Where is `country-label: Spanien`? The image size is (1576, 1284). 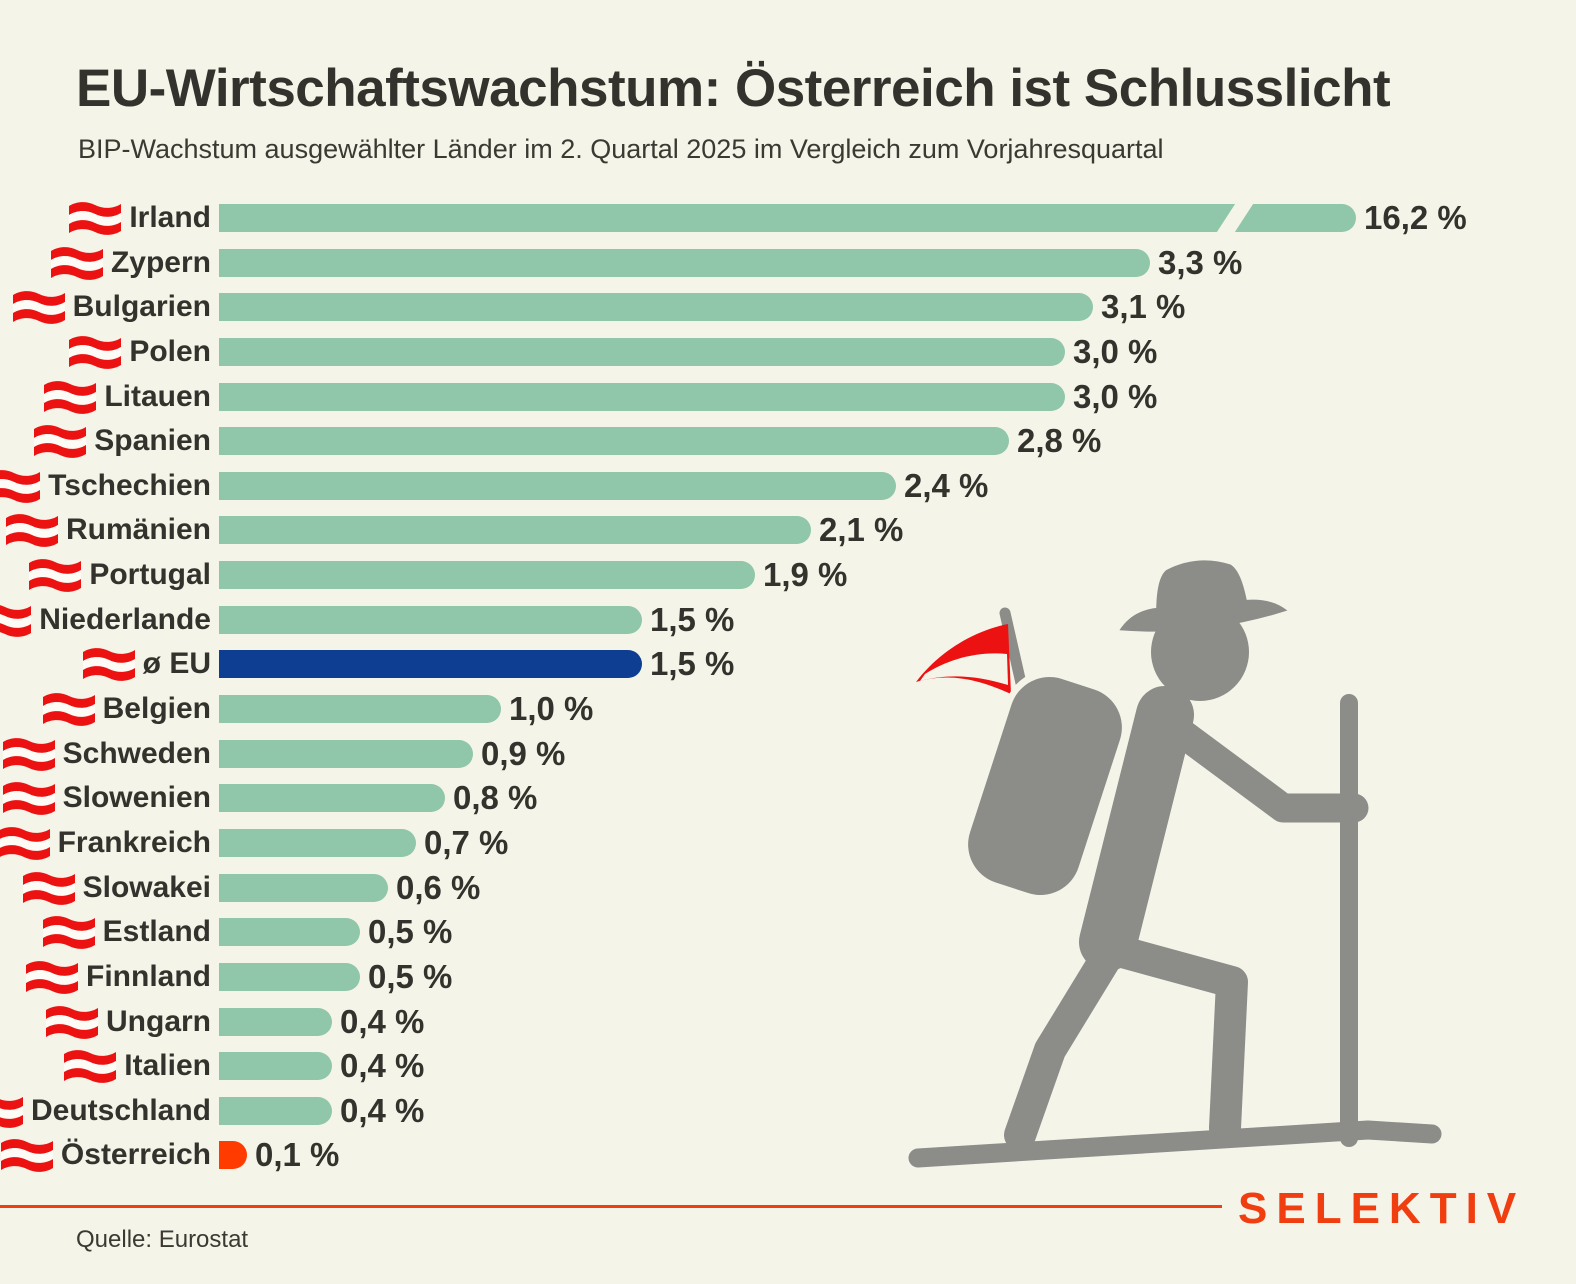 country-label: Spanien is located at coordinates (105, 441).